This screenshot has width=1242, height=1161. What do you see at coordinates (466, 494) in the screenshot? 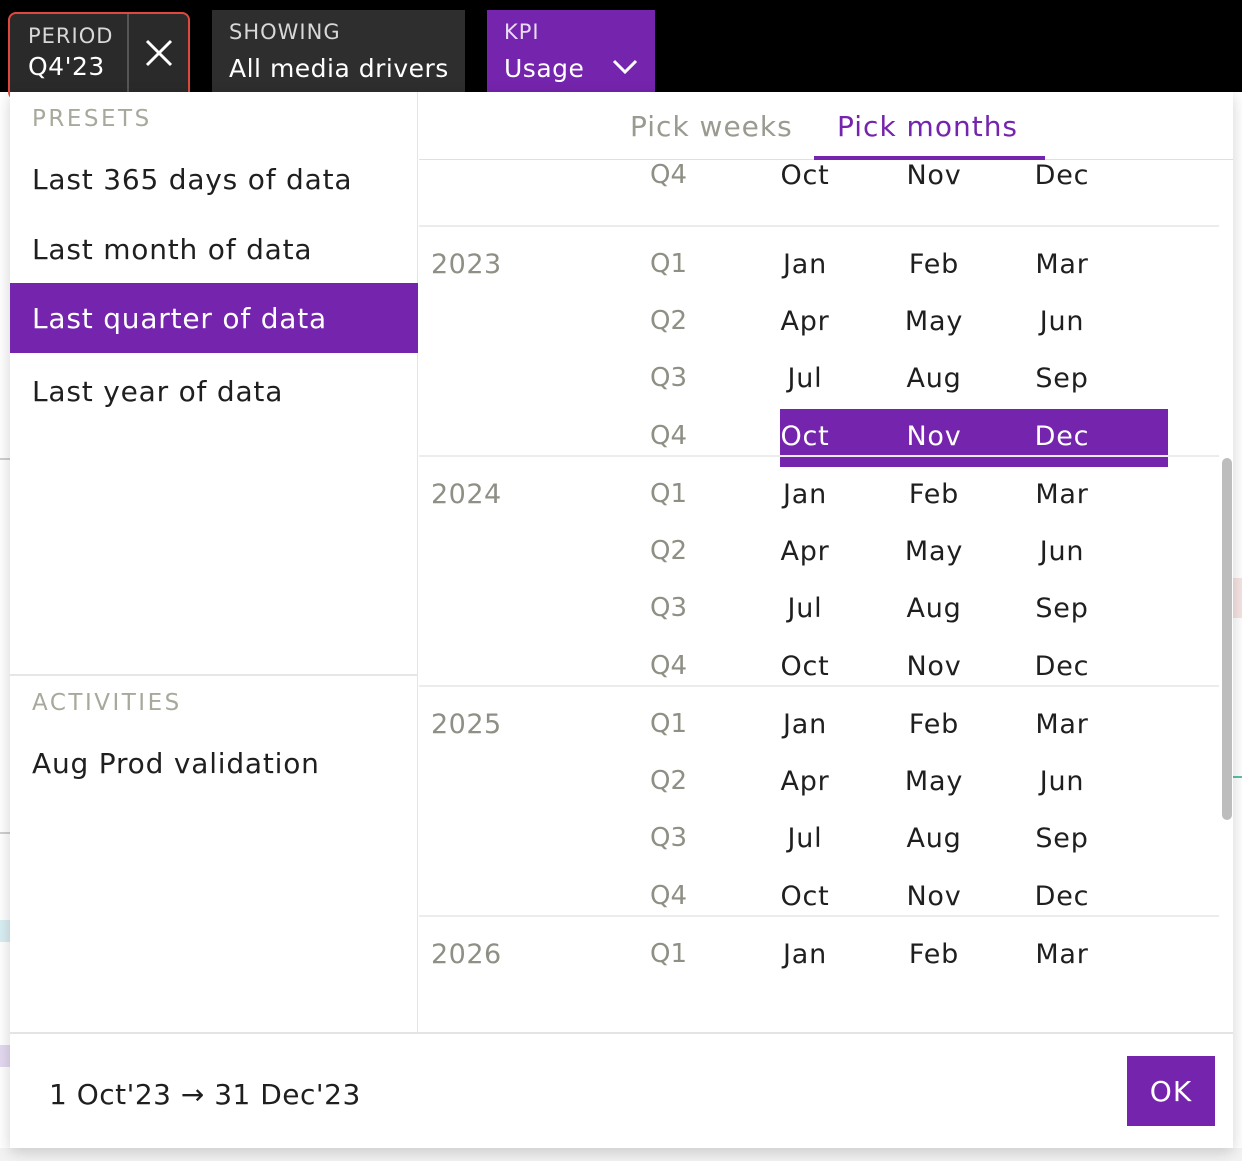
I see `year-label-2024: 2024` at bounding box center [466, 494].